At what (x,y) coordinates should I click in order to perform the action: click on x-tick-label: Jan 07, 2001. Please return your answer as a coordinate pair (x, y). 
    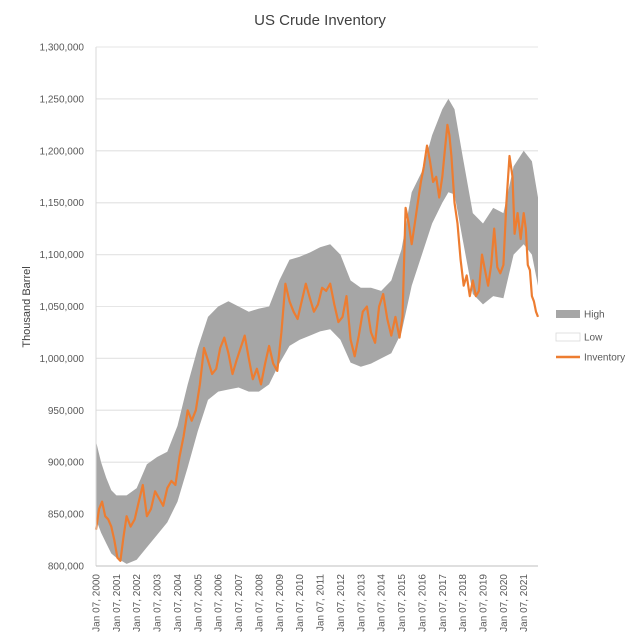
    Looking at the image, I should click on (117, 603).